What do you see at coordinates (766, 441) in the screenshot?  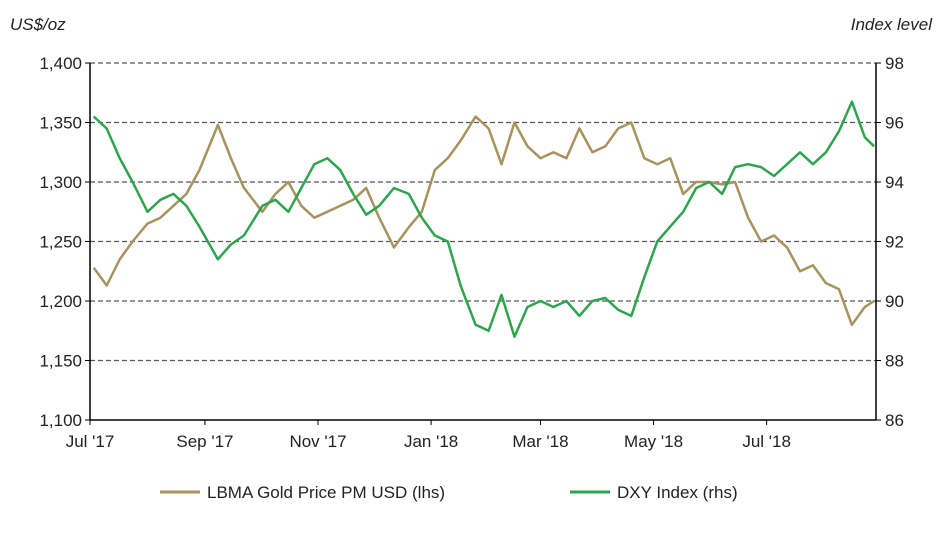 I see `x-tick-label: Jul '18` at bounding box center [766, 441].